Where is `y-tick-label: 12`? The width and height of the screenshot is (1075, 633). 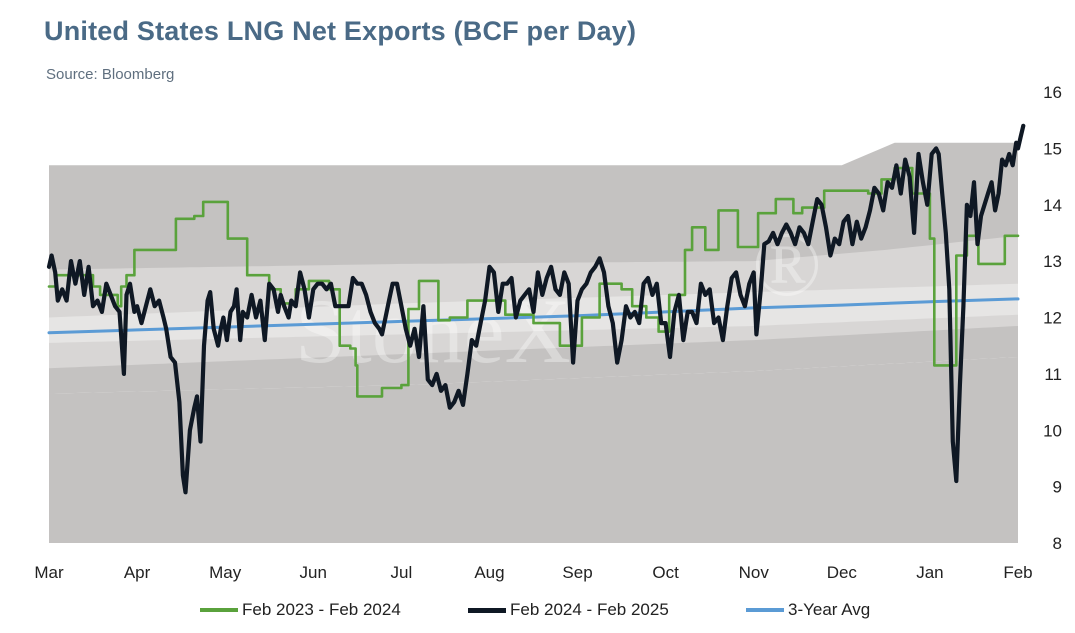 y-tick-label: 12 is located at coordinates (1052, 318).